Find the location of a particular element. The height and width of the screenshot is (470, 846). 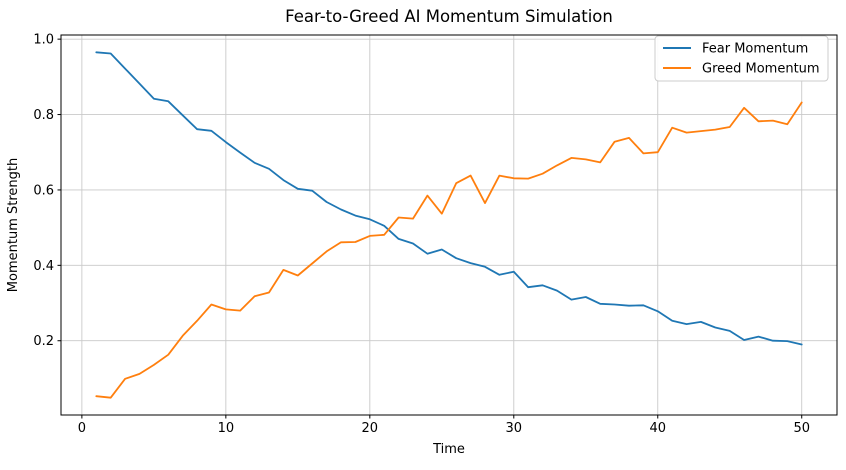

y-tick-label: 0.4 is located at coordinates (43, 266).